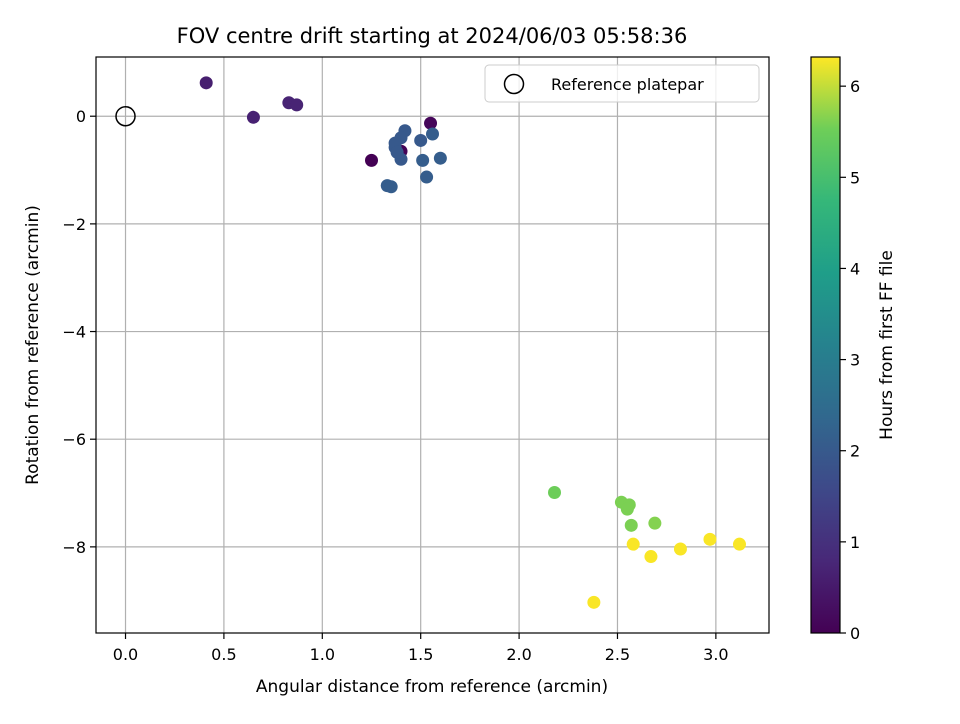  Describe the element at coordinates (855, 268) in the screenshot. I see `colorbar-tick-label: 4` at that location.